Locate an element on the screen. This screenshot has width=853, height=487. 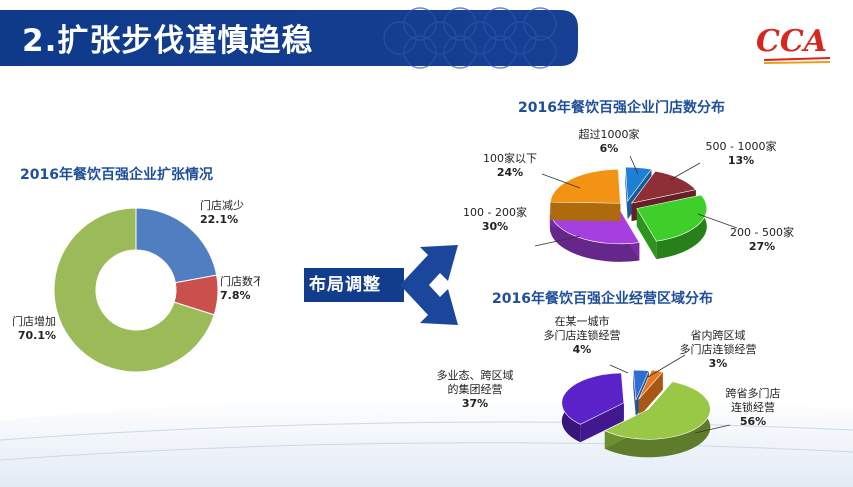
split-arrow-graphic is located at coordinates (381, 285).